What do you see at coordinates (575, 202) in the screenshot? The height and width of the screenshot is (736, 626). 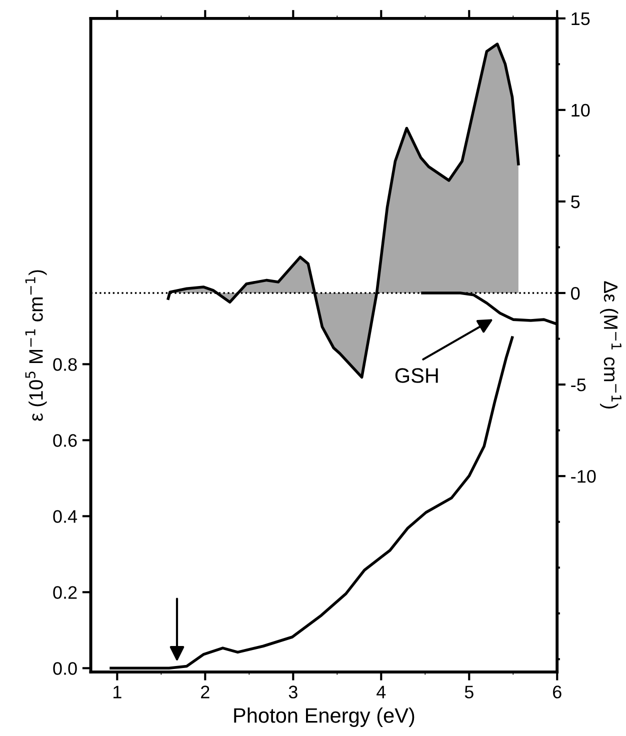 I see `y2-tick-label: 5` at bounding box center [575, 202].